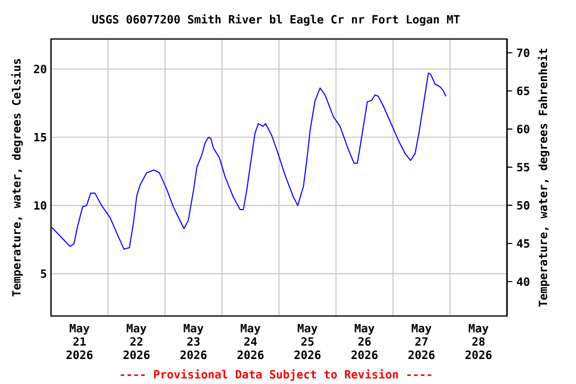  I want to click on text: ---- Provisional Data Subject to Revision ----, so click(276, 375).